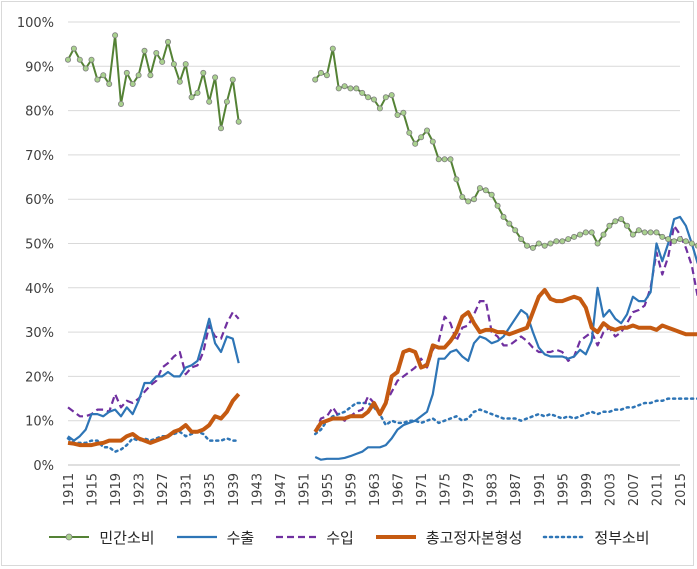 This screenshot has height=569, width=697. What do you see at coordinates (35, 23) in the screenshot?
I see `y-tick-label: 100%` at bounding box center [35, 23].